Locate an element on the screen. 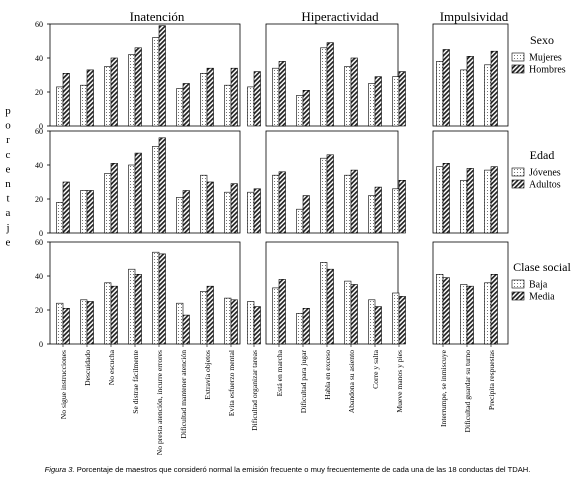 The height and width of the screenshot is (498, 575). legend-swatch-jóvenes is located at coordinates (518, 172).